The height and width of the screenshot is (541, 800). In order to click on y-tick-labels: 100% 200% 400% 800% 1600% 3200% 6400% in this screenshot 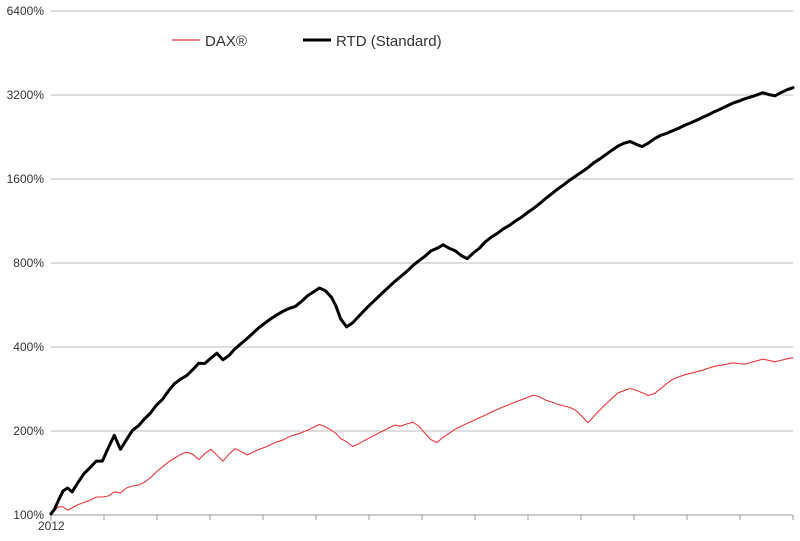, I will do `click(26, 263)`.